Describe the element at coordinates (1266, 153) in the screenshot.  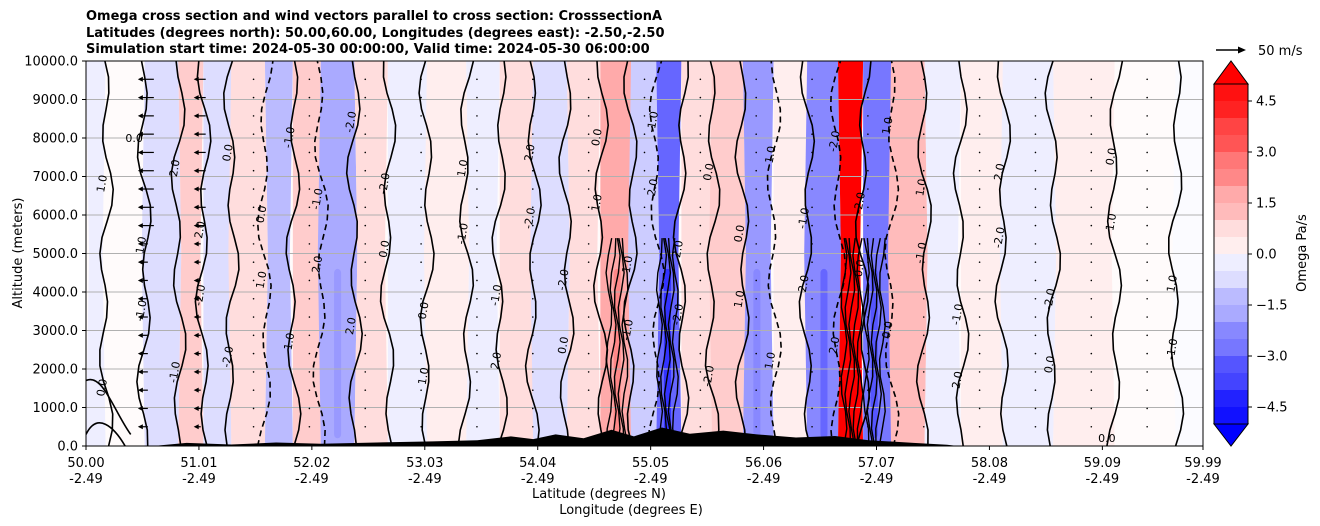
I see `colorbar-tick-label: 3.0` at that location.